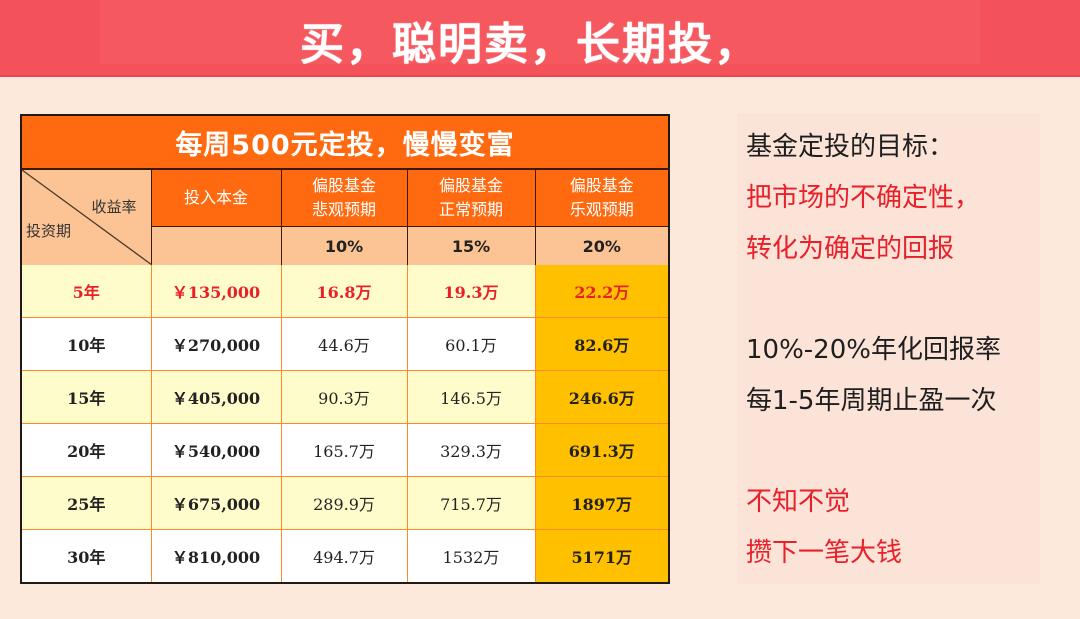  What do you see at coordinates (530, 44) in the screenshot?
I see `banner-title: 买，聪明卖，长期投，` at bounding box center [530, 44].